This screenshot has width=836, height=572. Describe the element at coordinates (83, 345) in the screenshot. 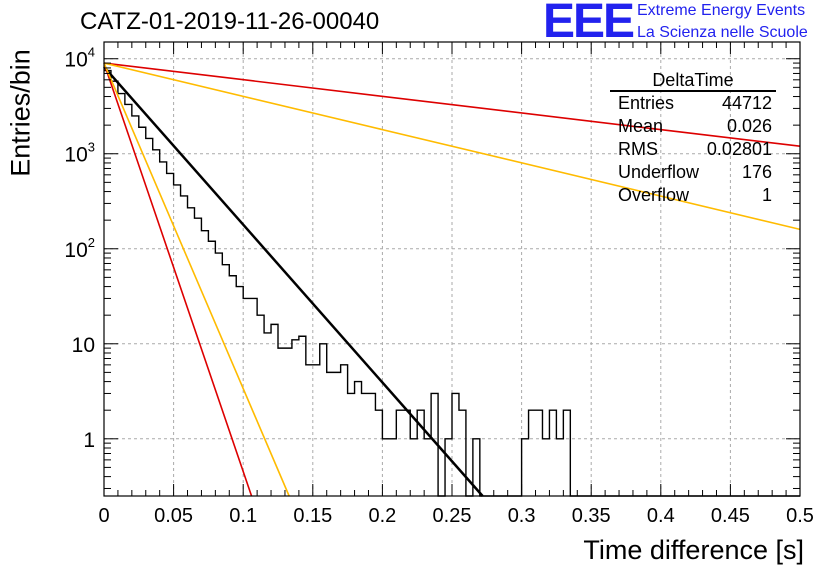

I see `y-tick-label: 10` at that location.